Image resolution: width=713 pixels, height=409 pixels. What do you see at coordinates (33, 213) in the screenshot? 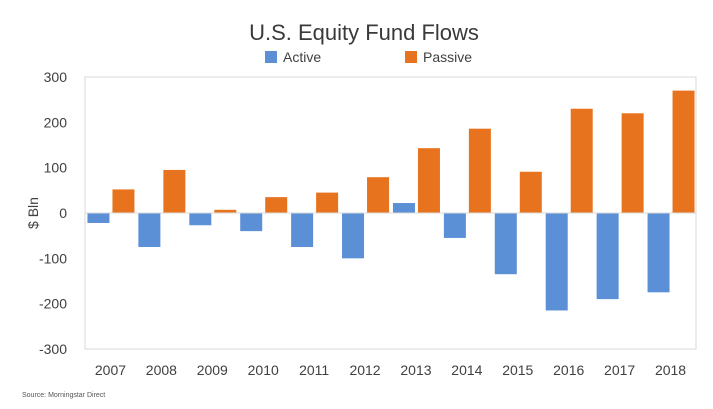
I see `y-axis-label: $ Bln` at bounding box center [33, 213].